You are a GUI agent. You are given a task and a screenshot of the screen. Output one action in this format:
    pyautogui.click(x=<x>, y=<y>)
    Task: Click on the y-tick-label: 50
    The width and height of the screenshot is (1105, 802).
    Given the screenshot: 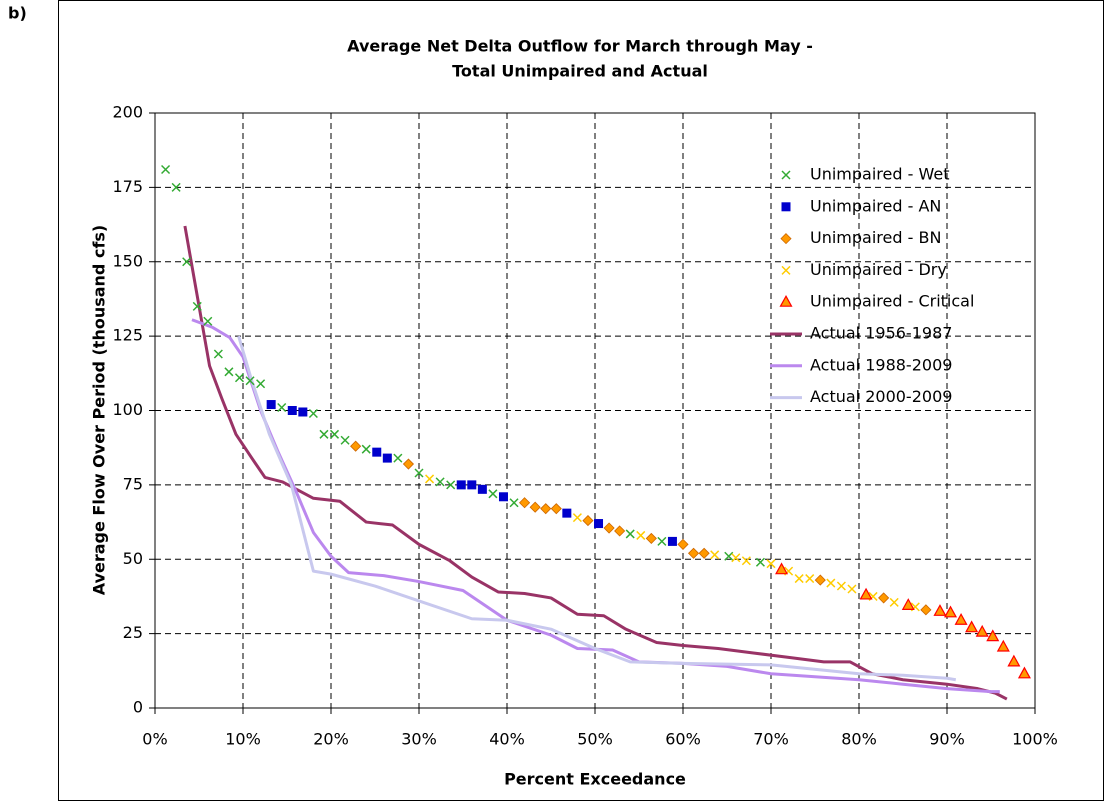 What is the action you would take?
    pyautogui.click(x=133, y=558)
    